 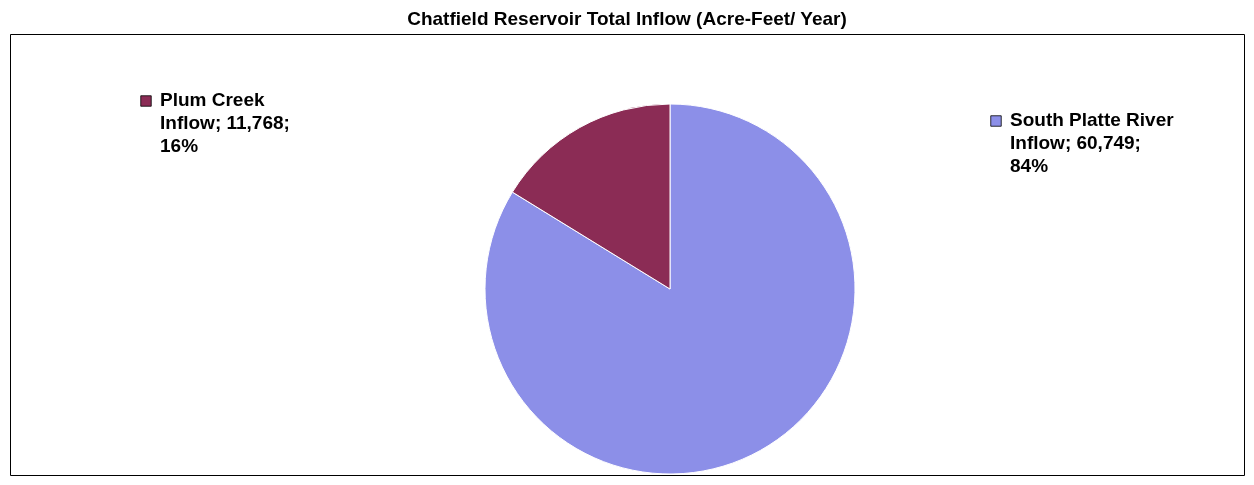 I want to click on legend-label: South Platte River Inflow; 60,749; 84%, so click(x=1092, y=142).